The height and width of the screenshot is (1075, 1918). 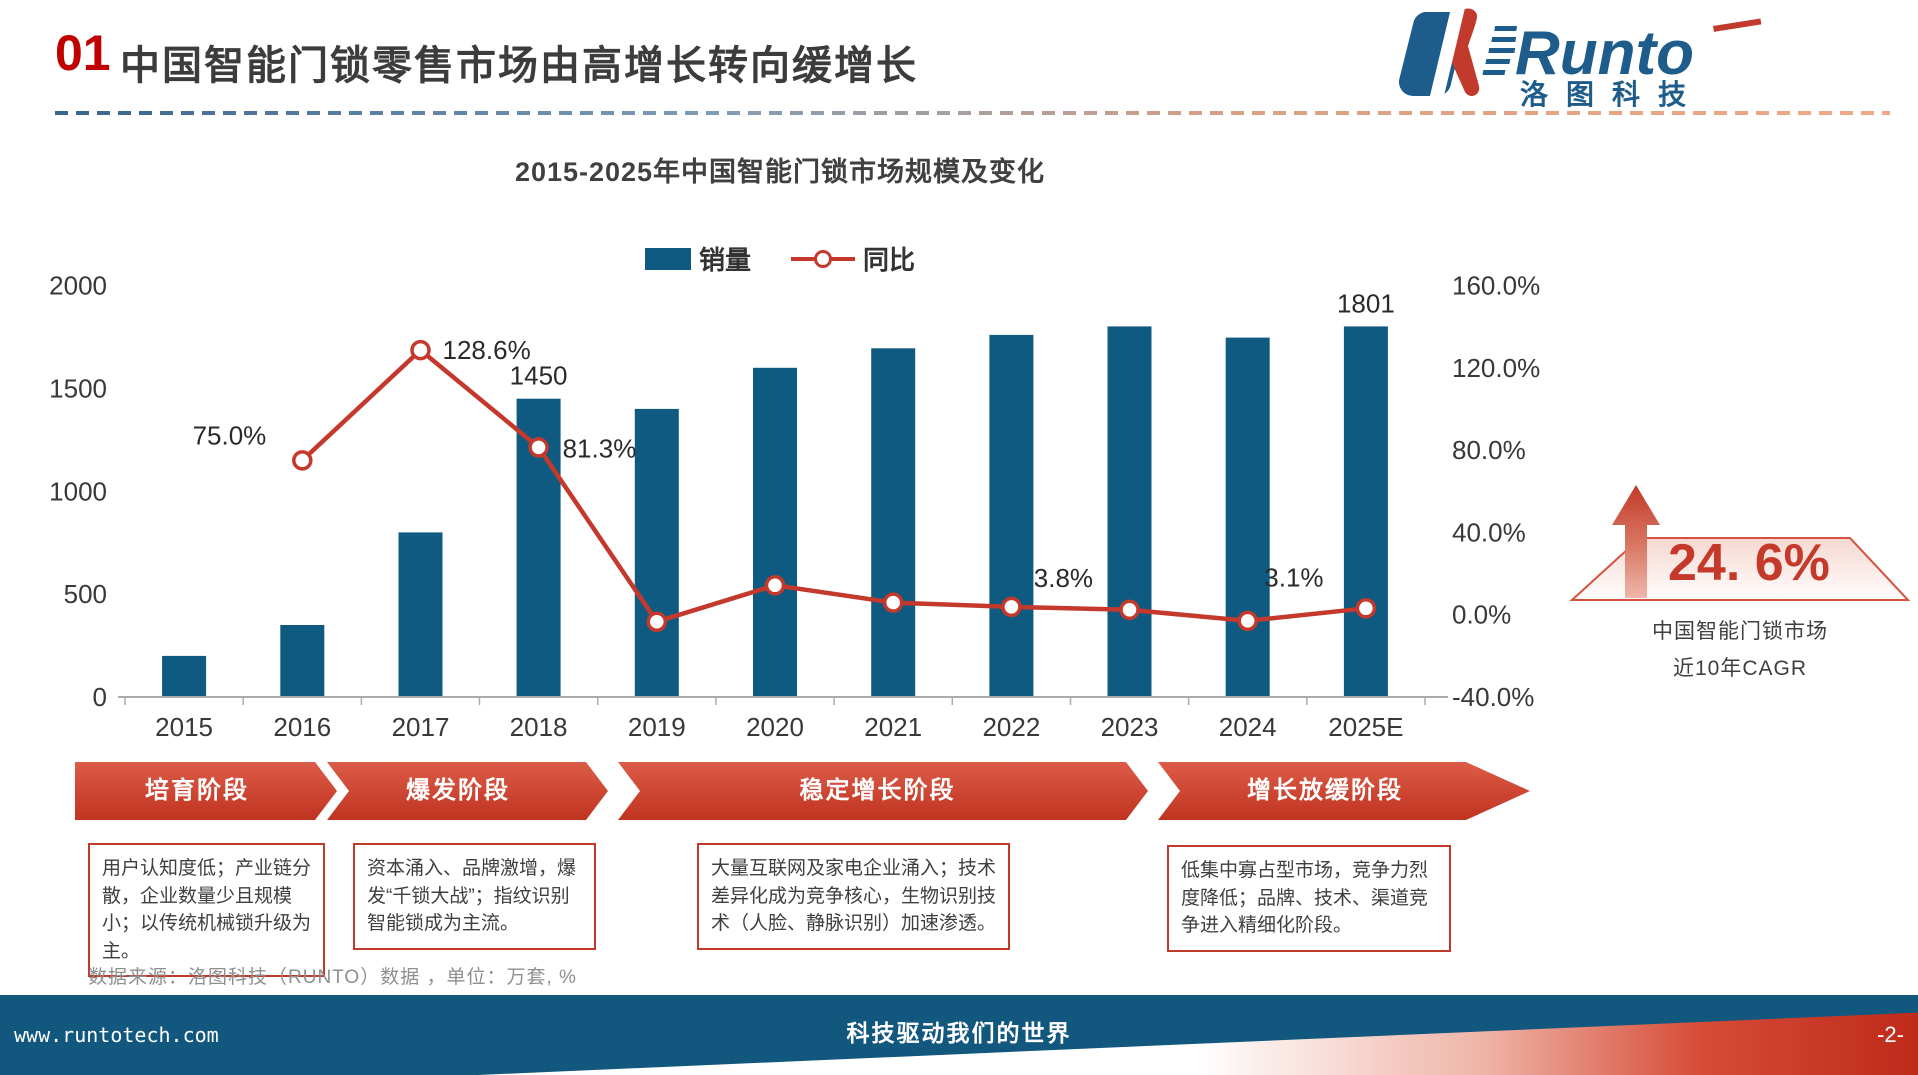 What do you see at coordinates (1500, 50) in the screenshot?
I see `runto-logo-stripes` at bounding box center [1500, 50].